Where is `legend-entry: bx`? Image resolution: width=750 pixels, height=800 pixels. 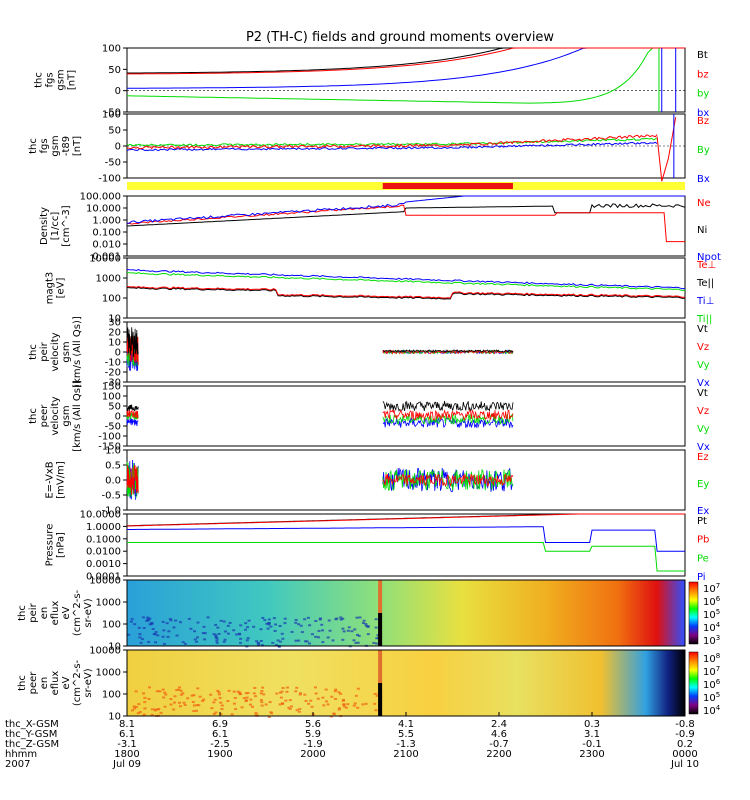 legend-entry: bx is located at coordinates (703, 113).